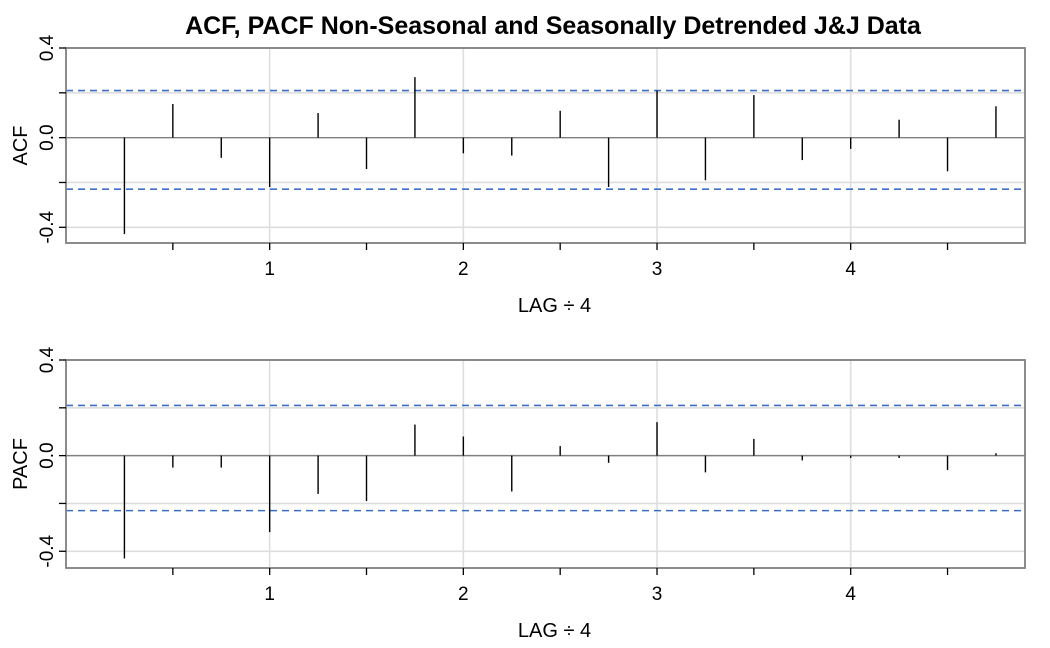  Describe the element at coordinates (21, 146) in the screenshot. I see `acf-y-axis-title: ACF` at that location.